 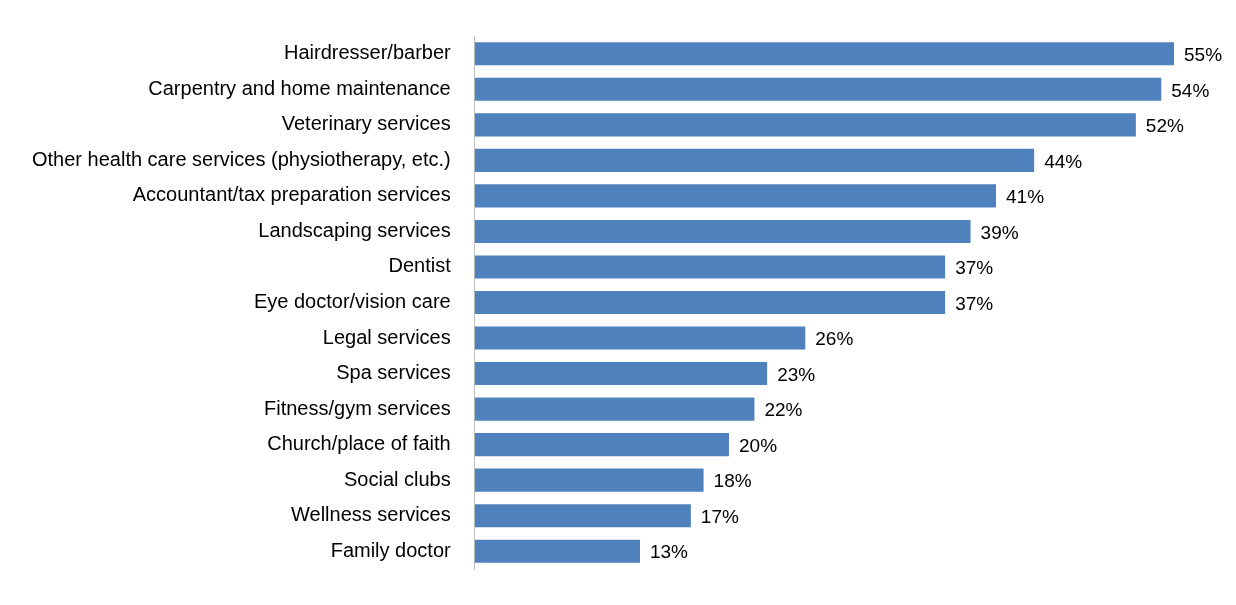 What do you see at coordinates (1164, 126) in the screenshot?
I see `data-label: 52%` at bounding box center [1164, 126].